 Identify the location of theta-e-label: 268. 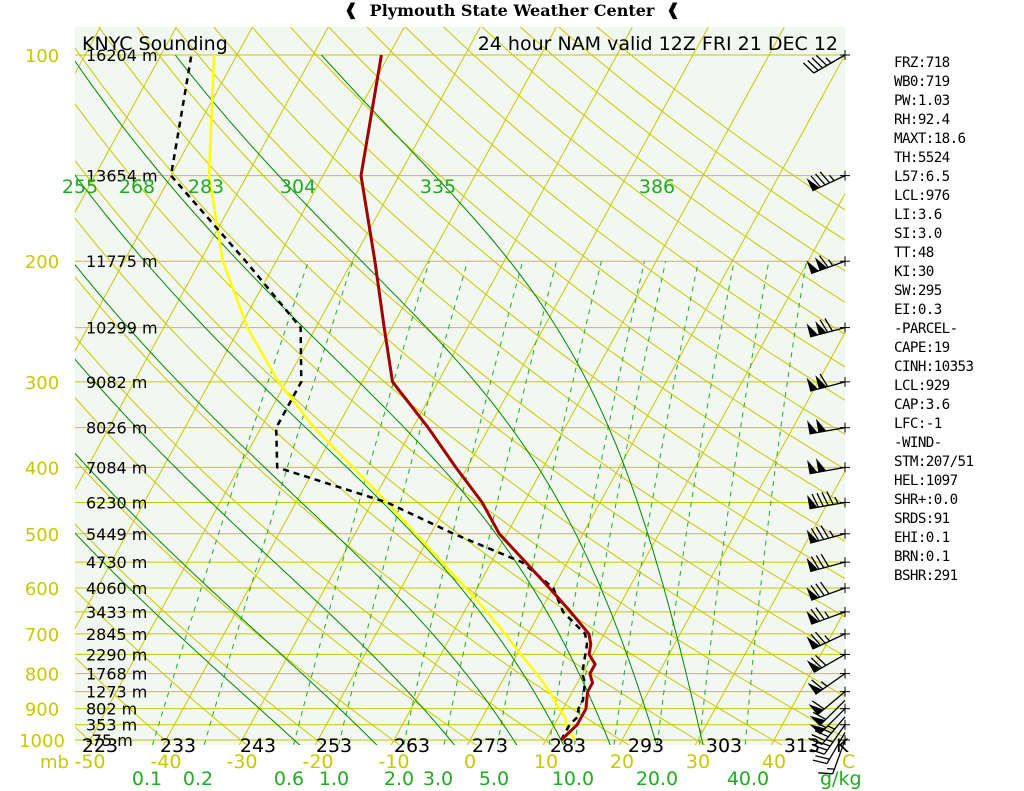
(137, 187).